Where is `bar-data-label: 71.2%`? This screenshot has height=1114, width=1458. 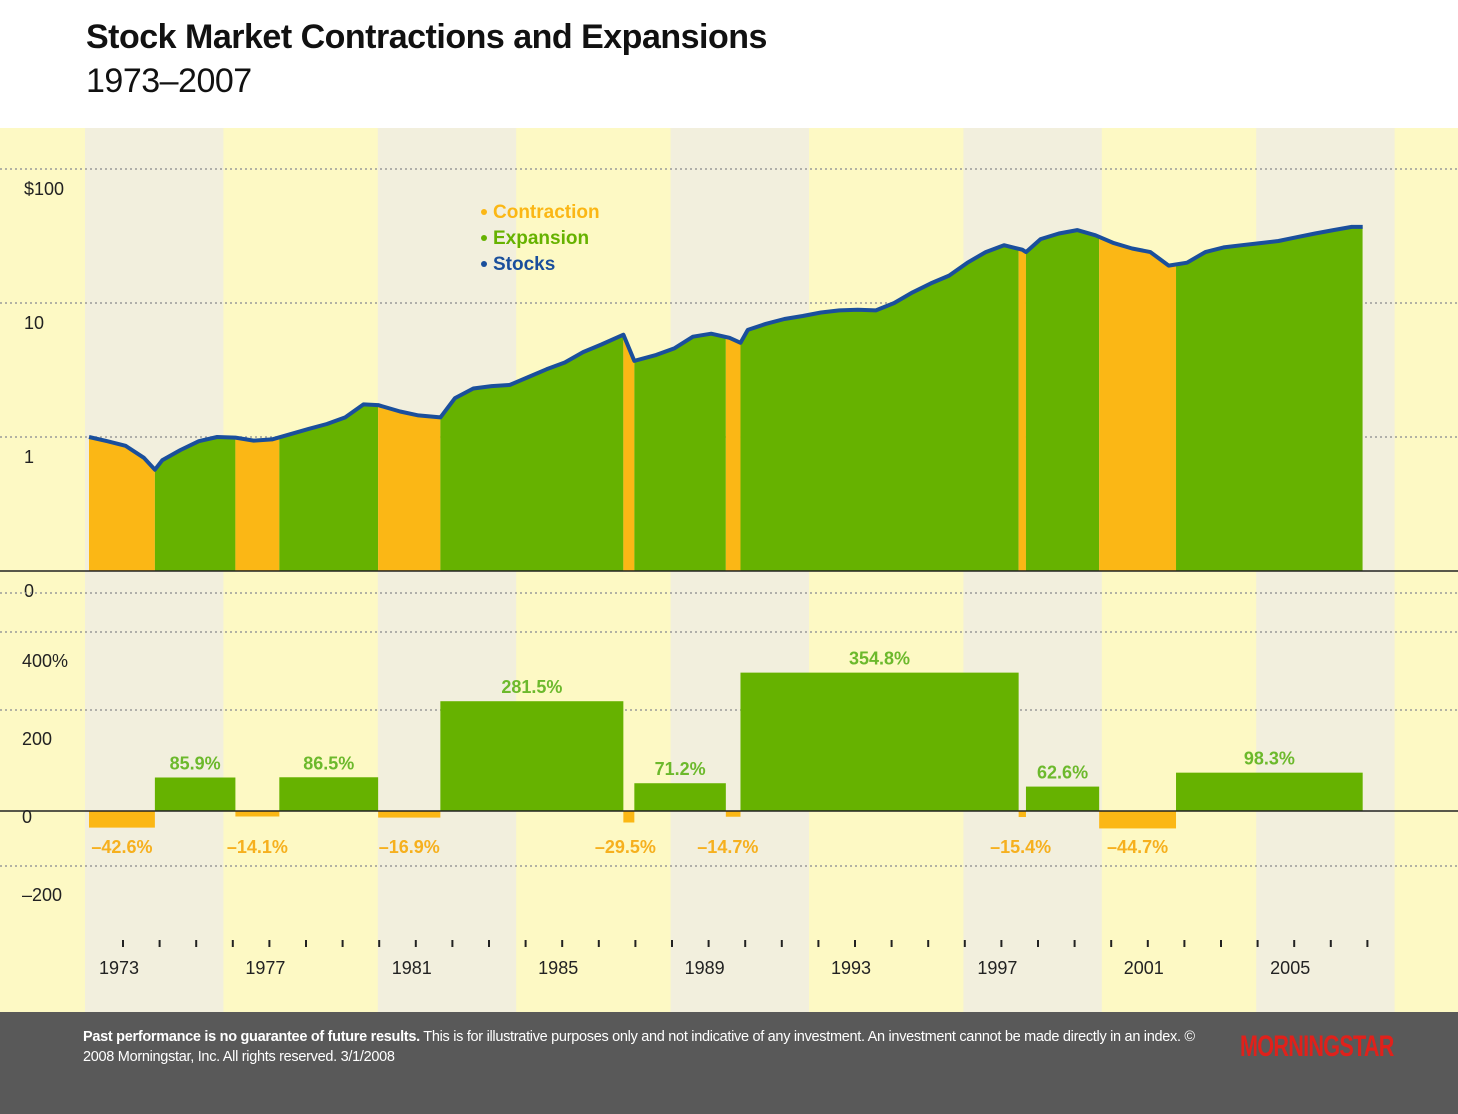
bar-data-label: 71.2% is located at coordinates (680, 769).